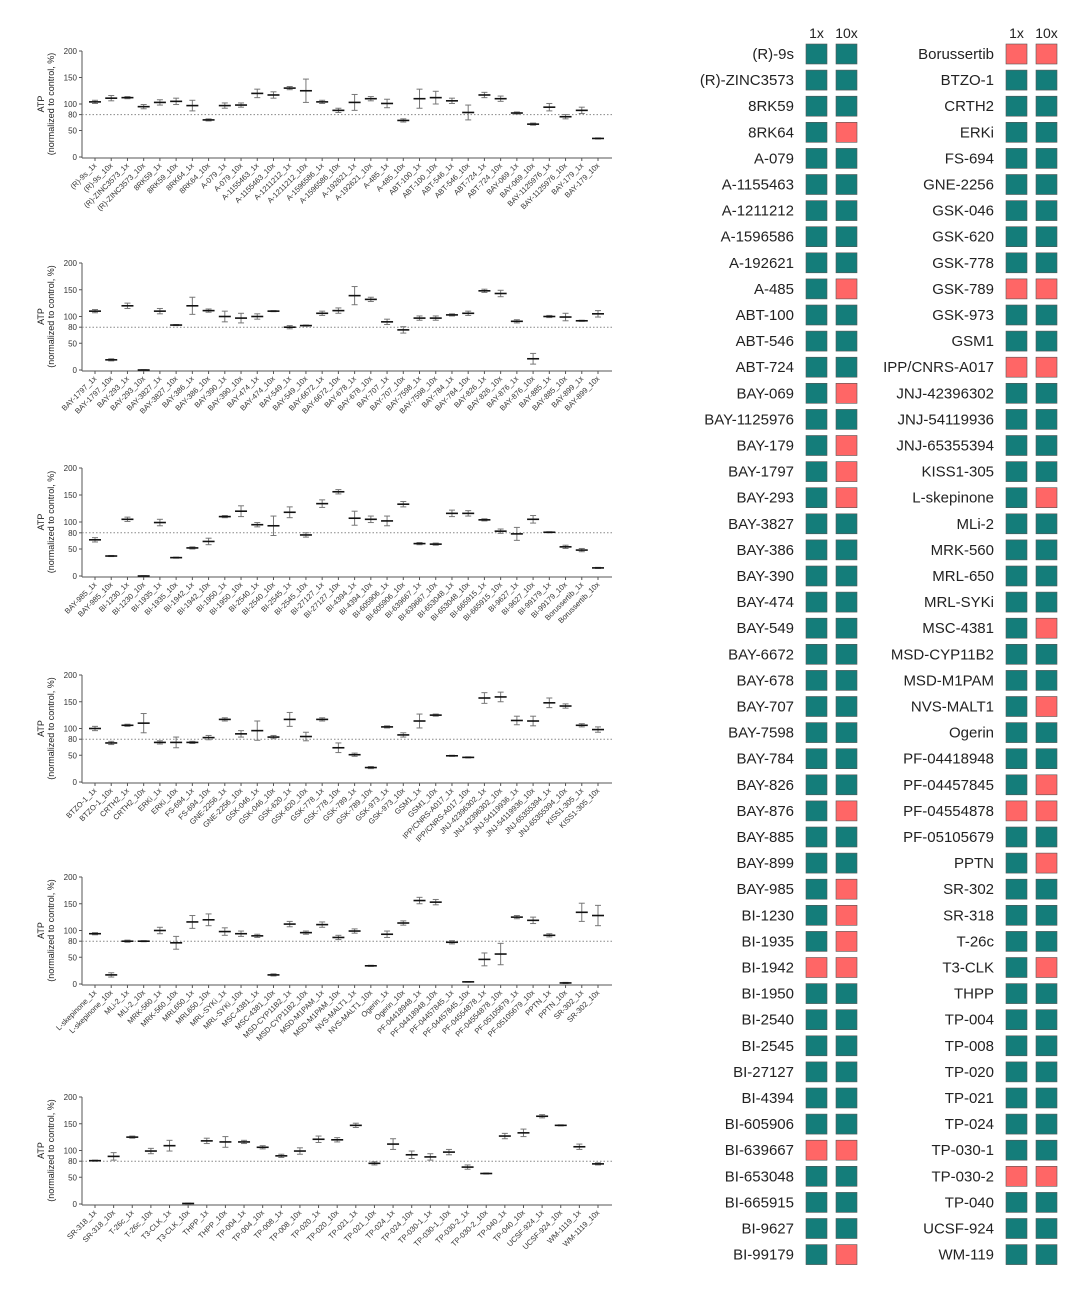 Image resolution: width=1080 pixels, height=1295 pixels. I want to click on compound-label: BAY-069, so click(765, 393).